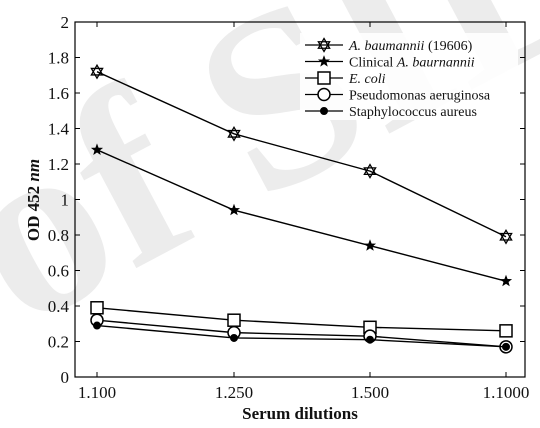 The width and height of the screenshot is (540, 428). Describe the element at coordinates (506, 392) in the screenshot. I see `x-tick-label: 1.1000` at that location.